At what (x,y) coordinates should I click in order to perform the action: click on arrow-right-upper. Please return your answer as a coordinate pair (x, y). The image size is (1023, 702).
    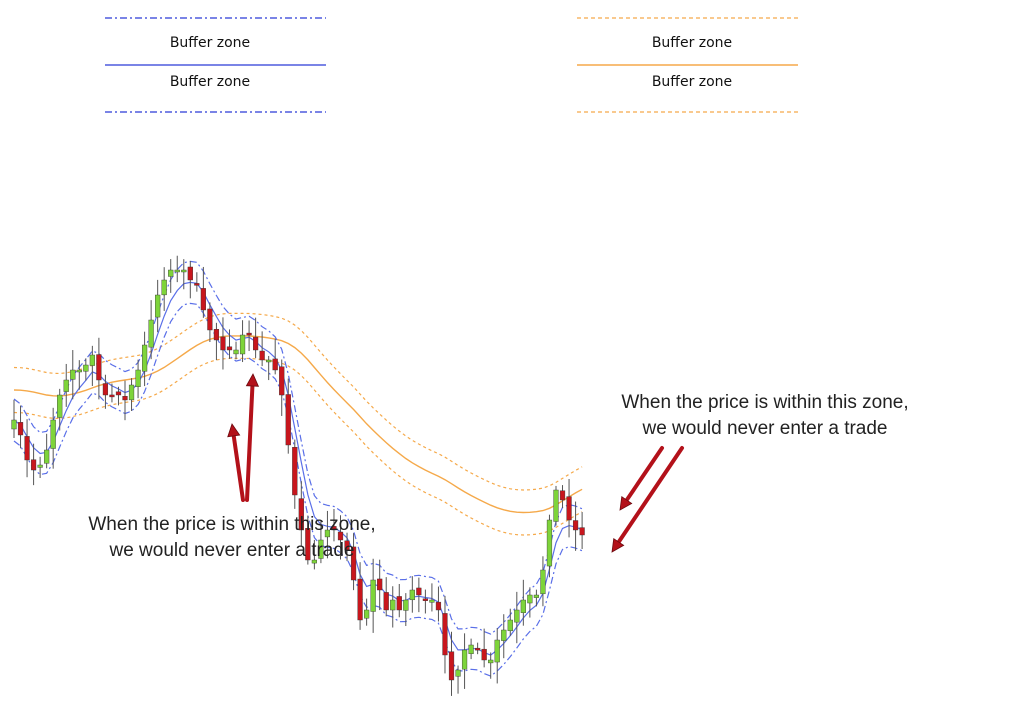
    Looking at the image, I should click on (641, 478).